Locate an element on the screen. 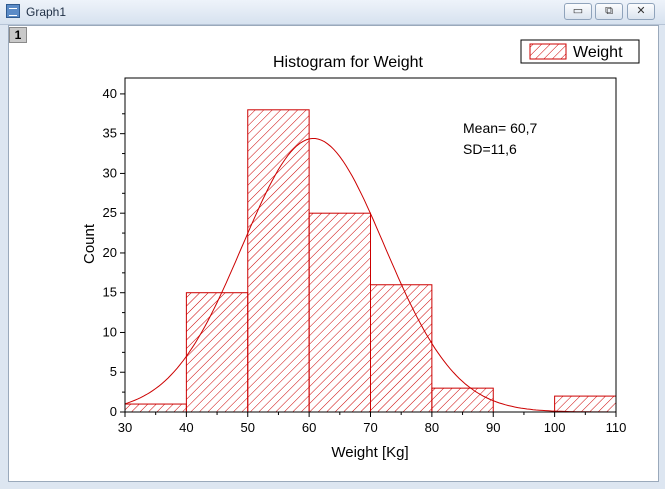  y-tick-label-30: 30 is located at coordinates (110, 172).